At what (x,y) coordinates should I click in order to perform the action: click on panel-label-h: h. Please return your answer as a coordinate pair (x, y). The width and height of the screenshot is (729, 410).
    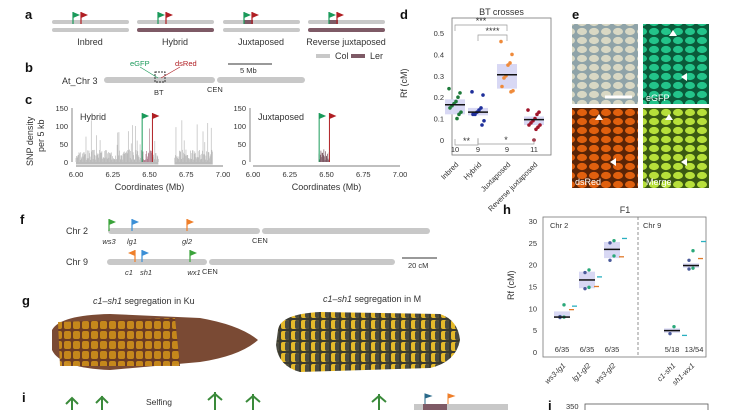
    Looking at the image, I should click on (507, 209).